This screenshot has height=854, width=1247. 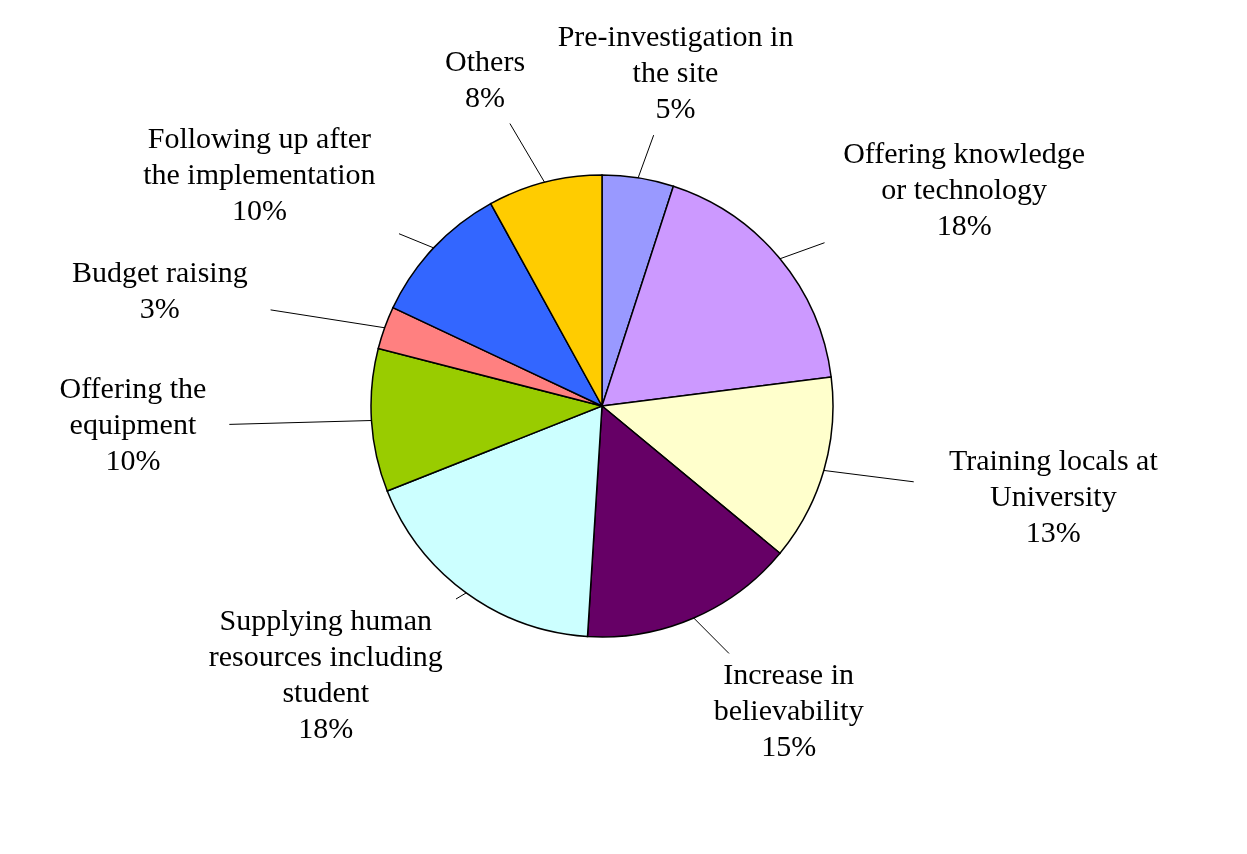 I want to click on slice-label: Others, so click(x=485, y=60).